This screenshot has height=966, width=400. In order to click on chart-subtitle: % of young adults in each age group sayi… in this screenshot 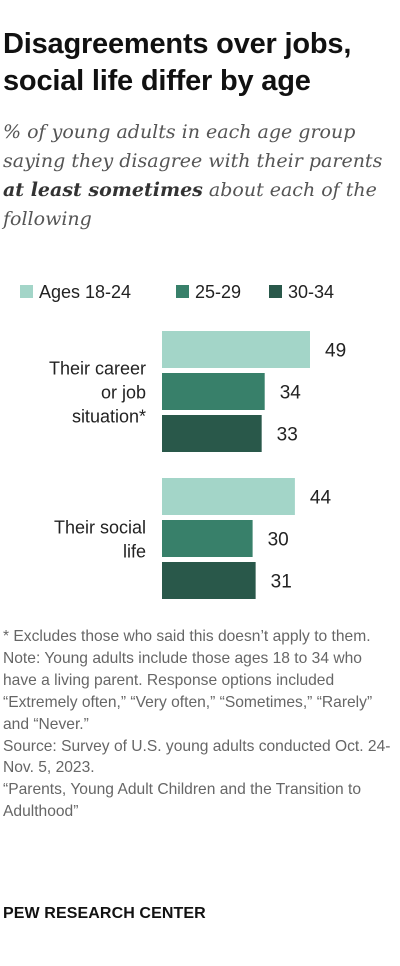, I will do `click(200, 176)`.